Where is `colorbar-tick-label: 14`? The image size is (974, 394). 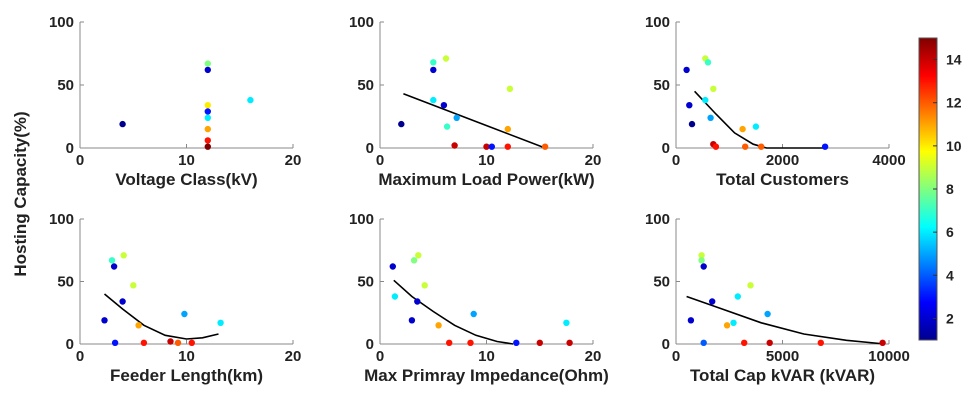
colorbar-tick-label: 14 is located at coordinates (954, 60).